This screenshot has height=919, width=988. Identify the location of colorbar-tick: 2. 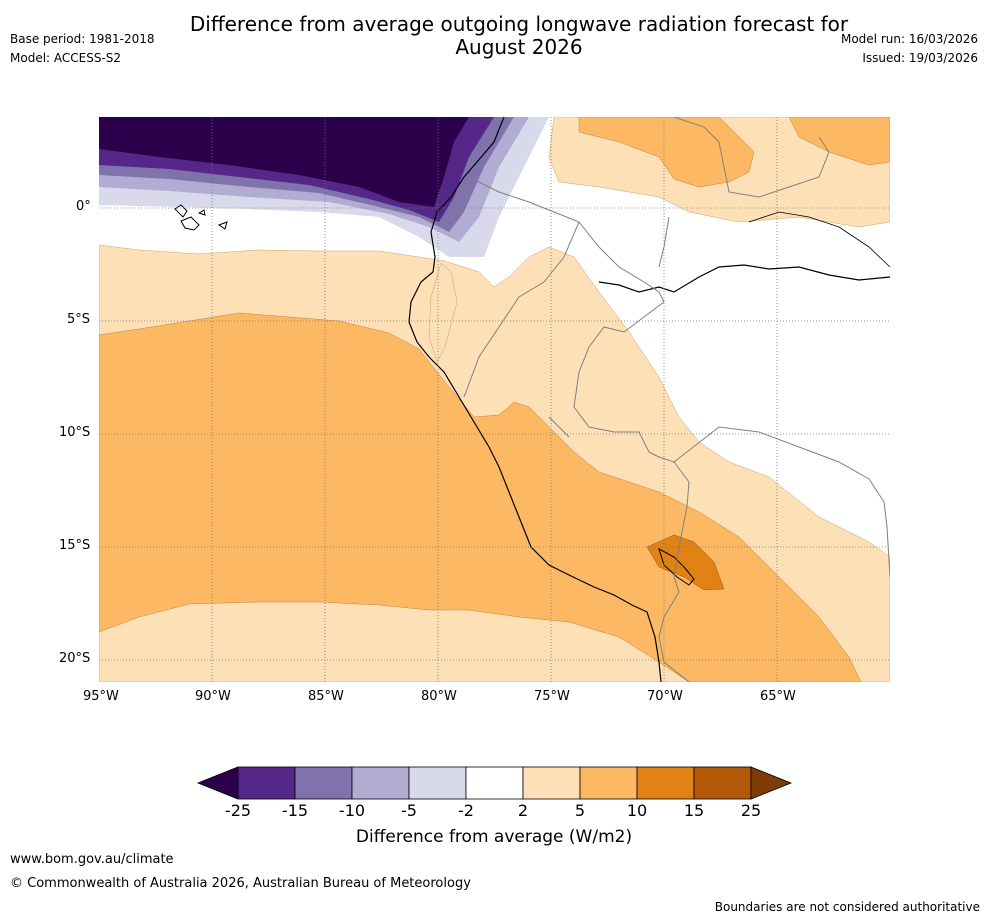
(523, 810).